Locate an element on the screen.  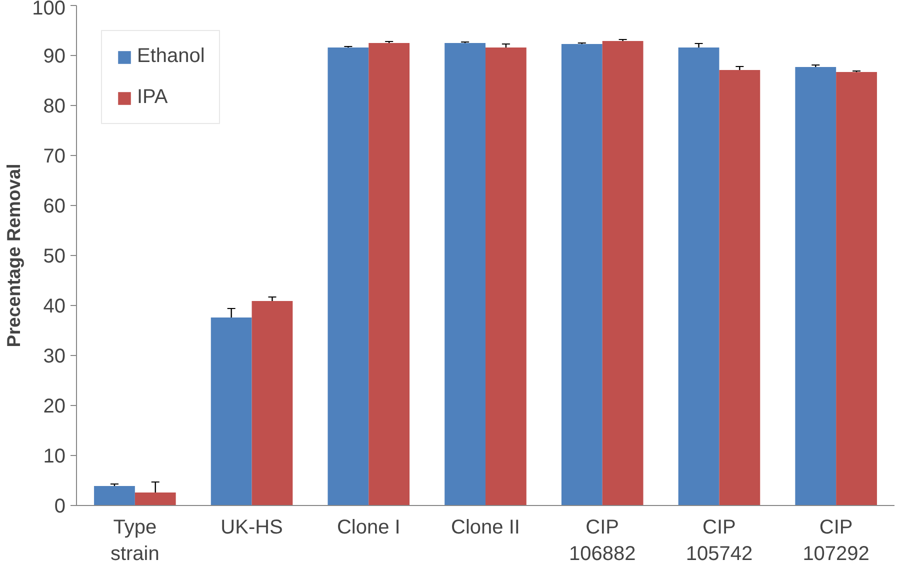
y-tick-label: 90 is located at coordinates (54, 57).